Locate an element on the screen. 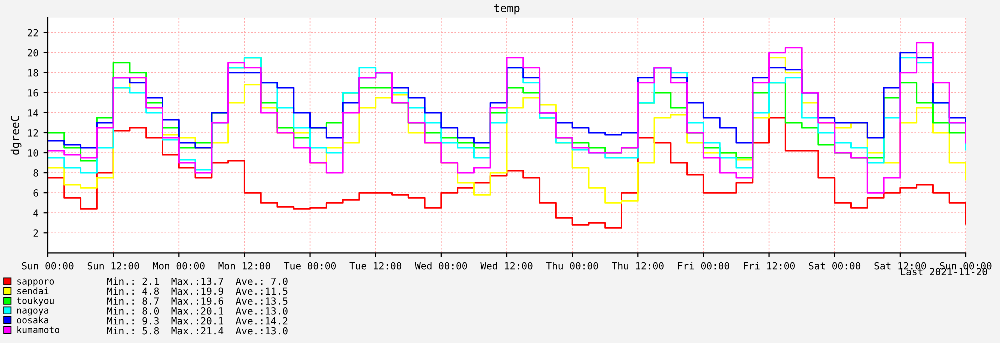 The height and width of the screenshot is (343, 1000). y-tick-label: 6 is located at coordinates (36, 193).